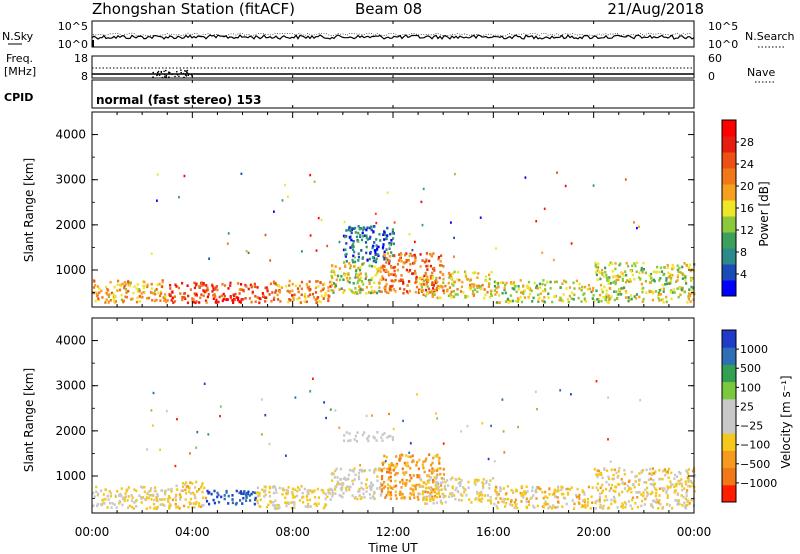  I want to click on y-tick-label: 1000, so click(70, 270).